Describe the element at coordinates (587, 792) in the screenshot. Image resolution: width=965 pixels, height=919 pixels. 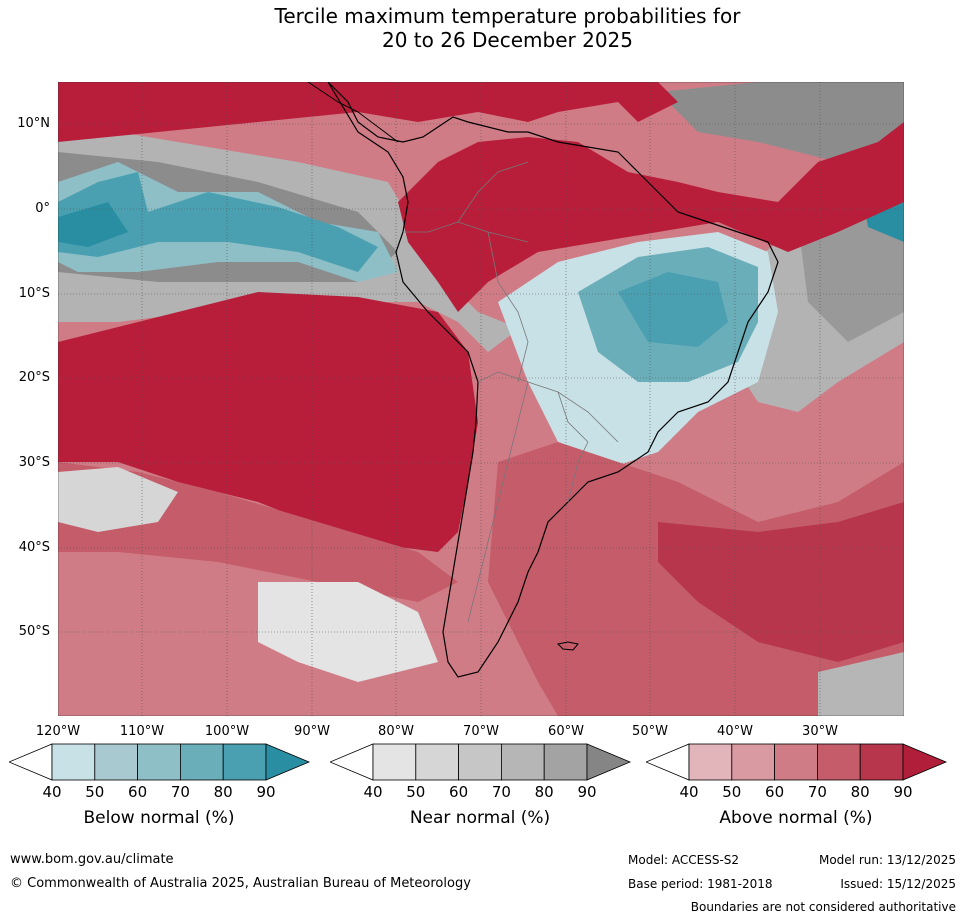
I see `colorbar-near-tick-90: 90` at that location.